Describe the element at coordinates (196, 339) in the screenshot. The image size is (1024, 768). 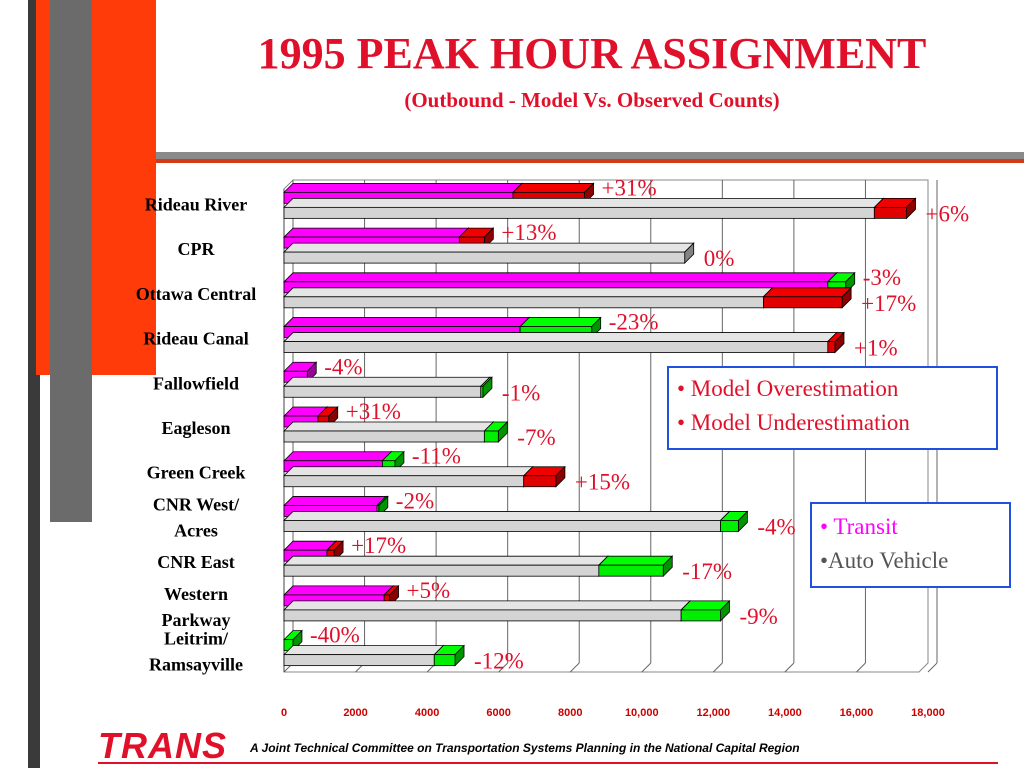
I see `category-label: Rideau Canal` at that location.